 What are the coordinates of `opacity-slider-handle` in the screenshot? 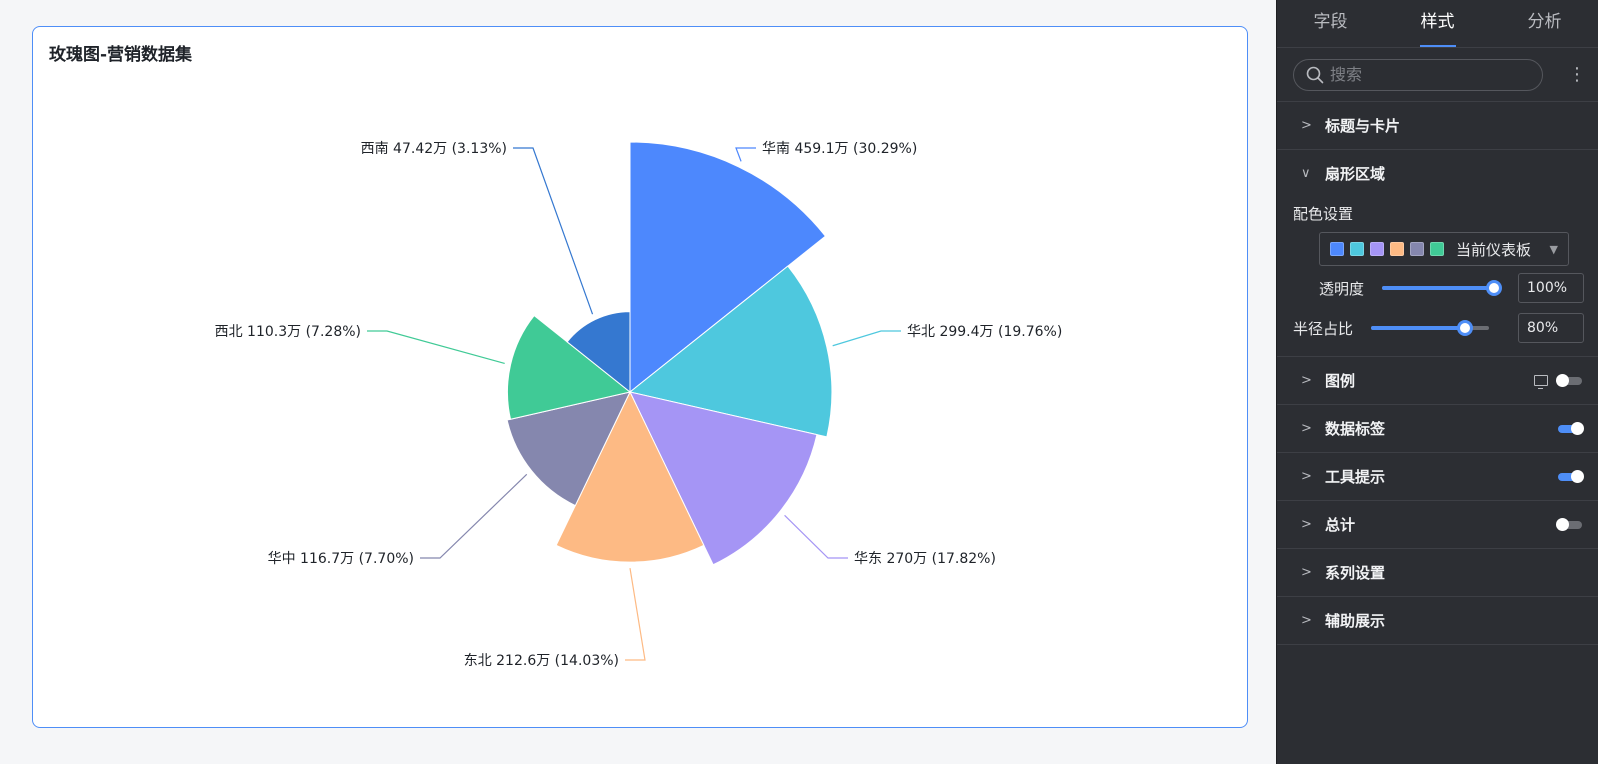 It's located at (1494, 288).